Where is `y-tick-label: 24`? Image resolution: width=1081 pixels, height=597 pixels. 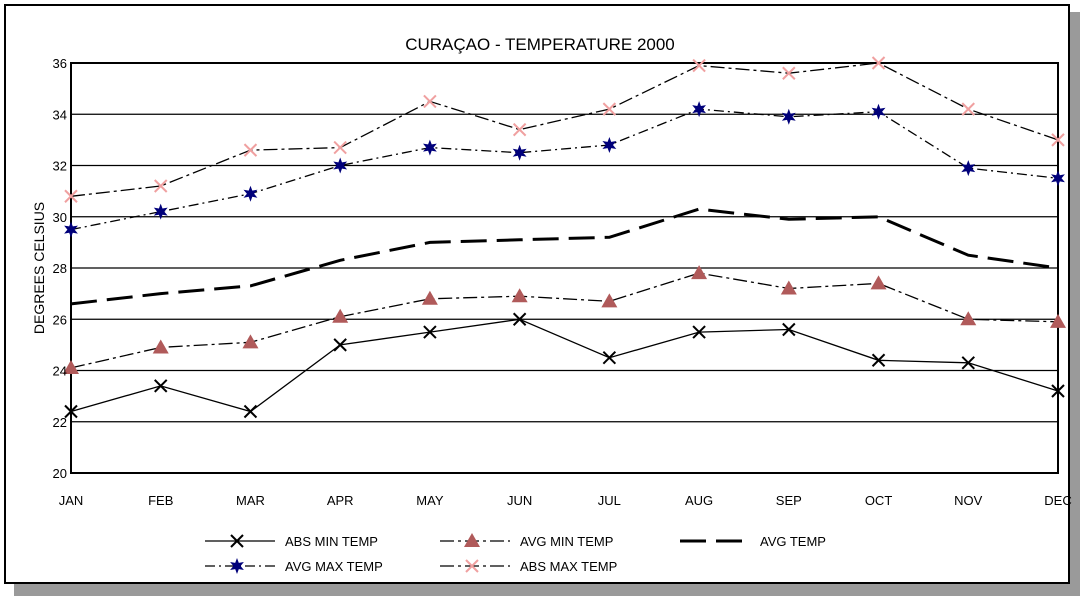 y-tick-label: 24 is located at coordinates (60, 371).